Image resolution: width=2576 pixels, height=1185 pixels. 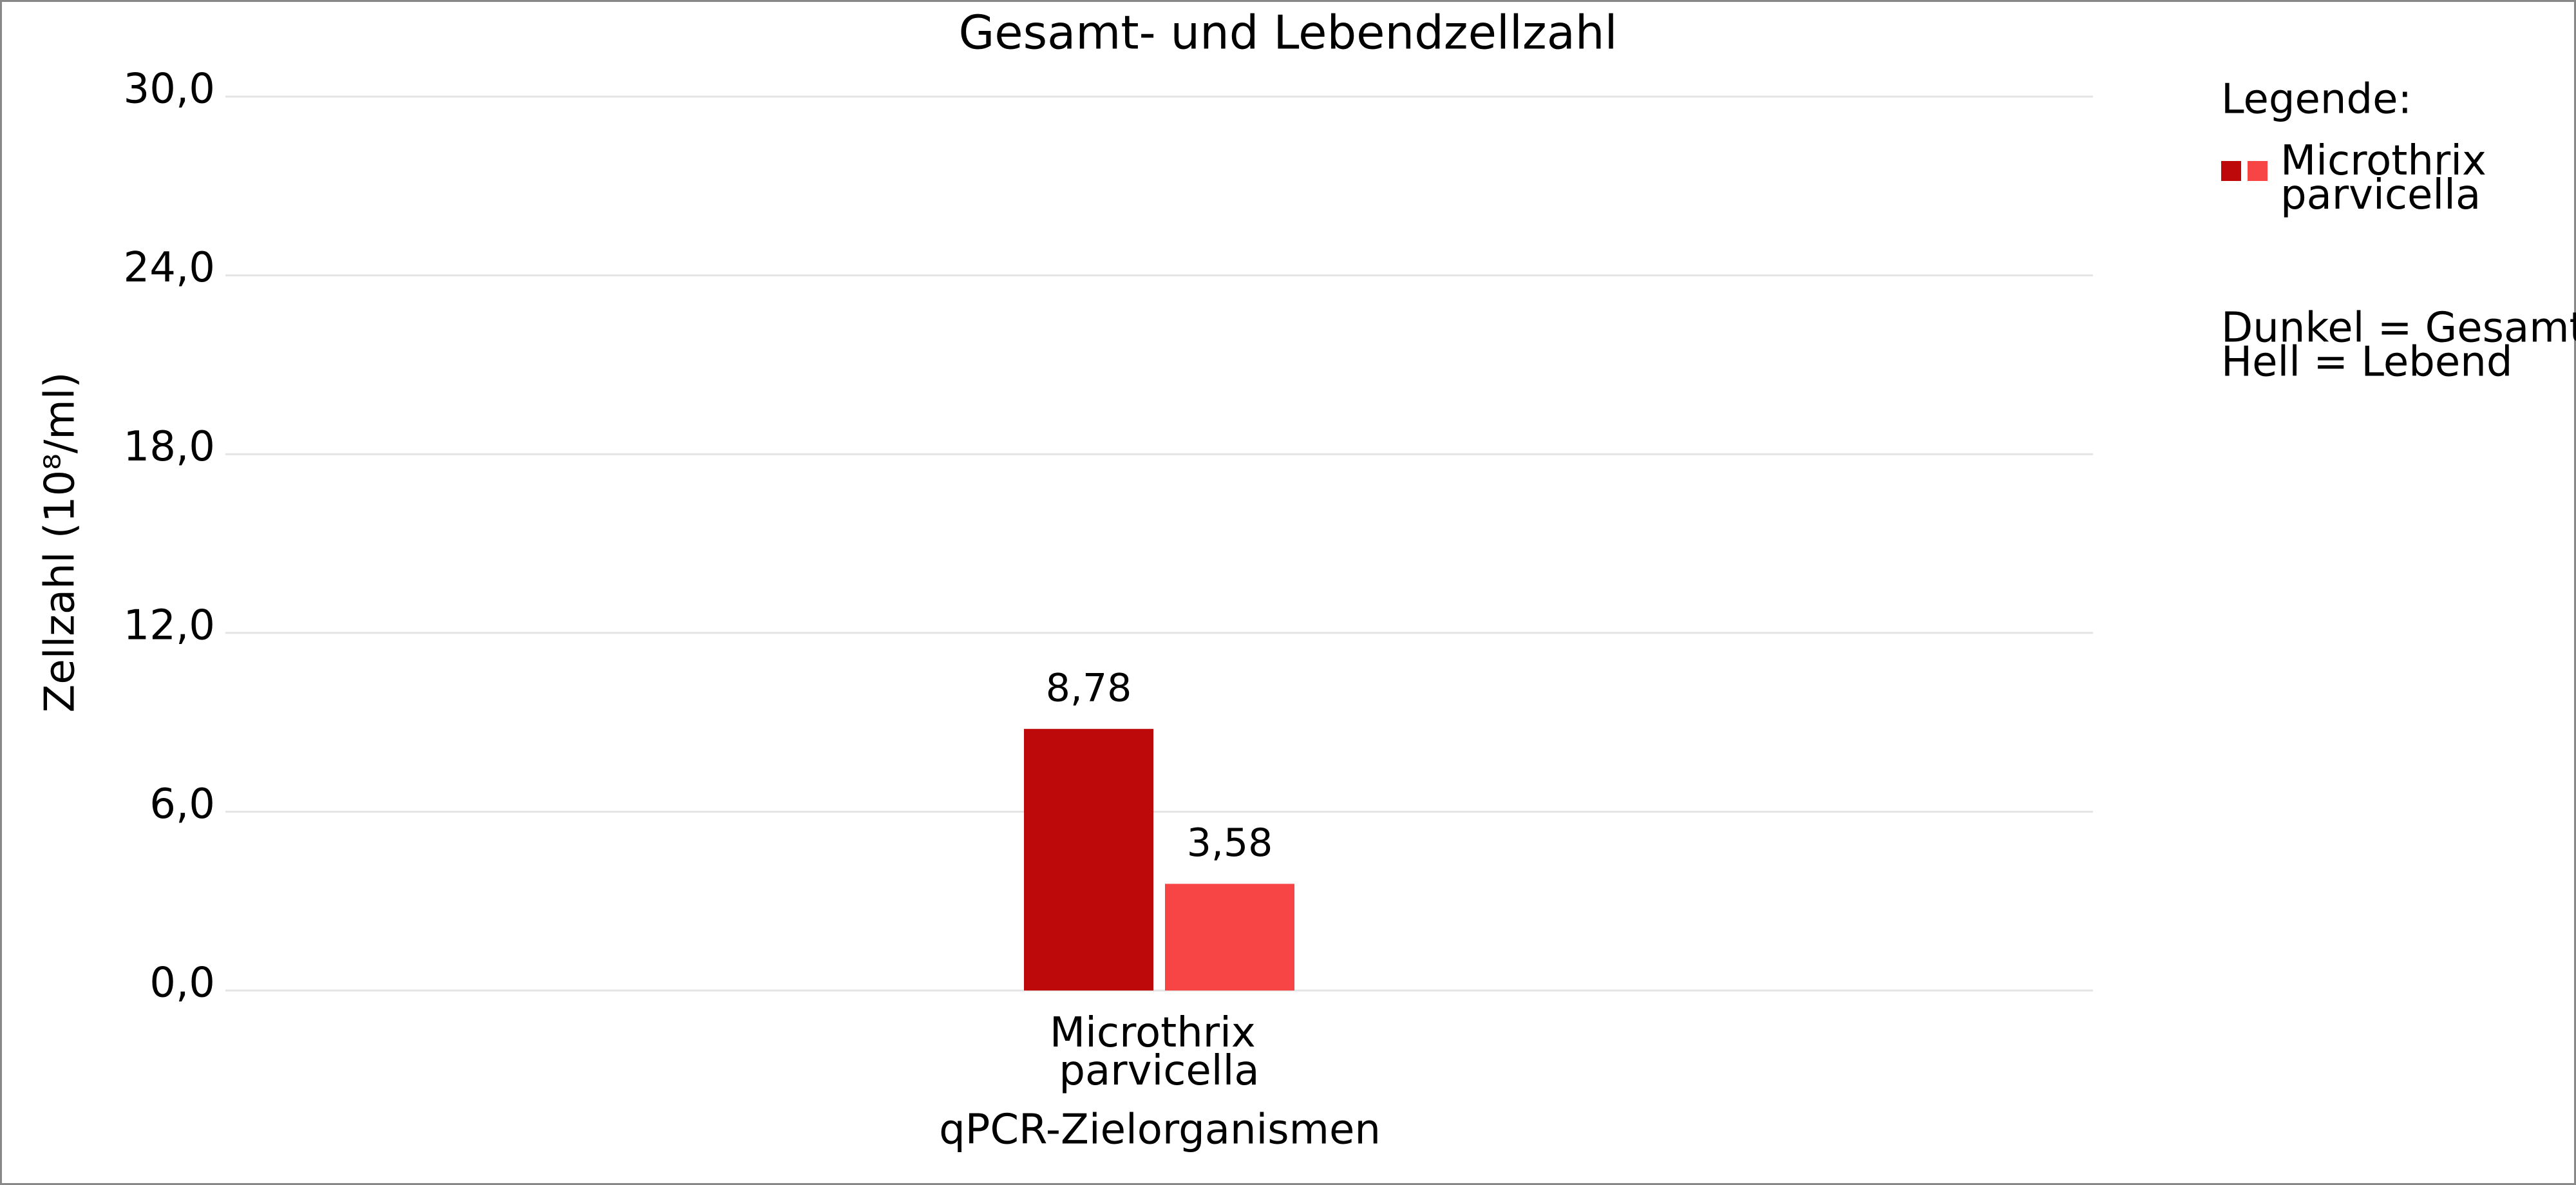 What do you see at coordinates (60, 542) in the screenshot?
I see `y-axis-label: Zellzahl (10⁸/ml)` at bounding box center [60, 542].